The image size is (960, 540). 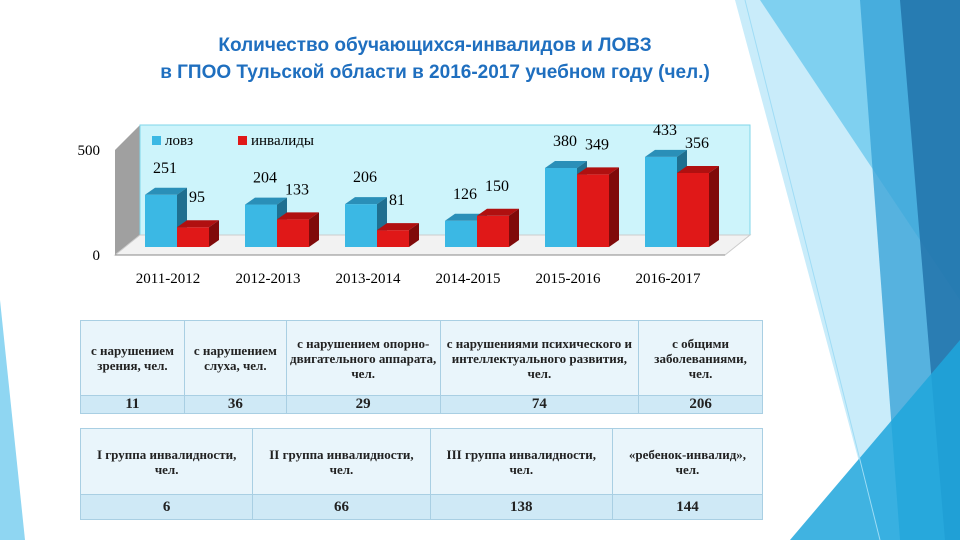 What do you see at coordinates (165, 168) in the screenshot?
I see `data-label: 251` at bounding box center [165, 168].